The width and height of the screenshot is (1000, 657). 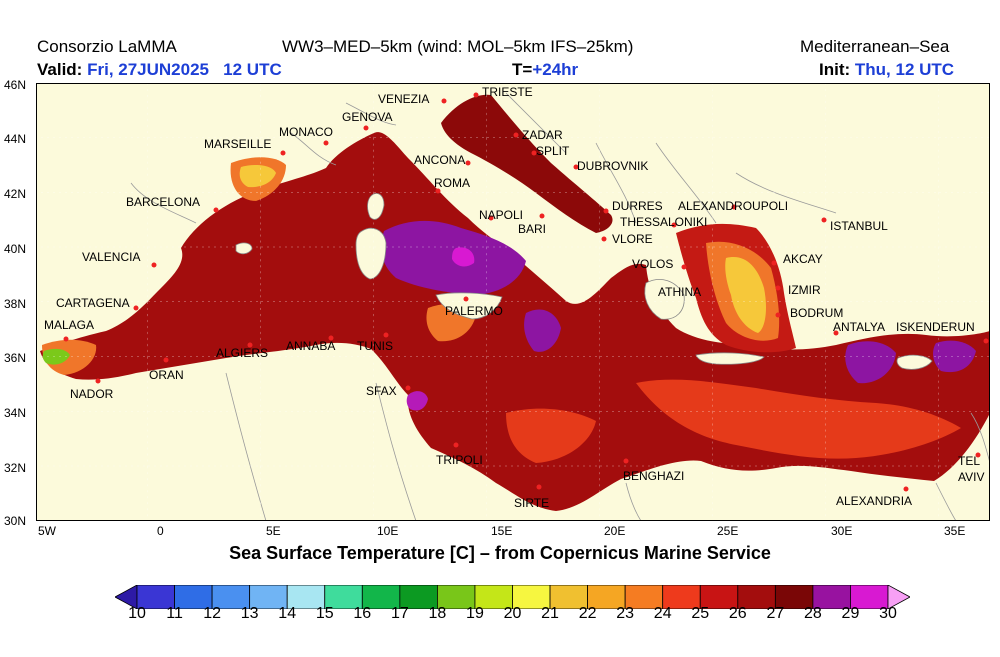 I want to click on city-label: SPLIT, so click(x=553, y=151).